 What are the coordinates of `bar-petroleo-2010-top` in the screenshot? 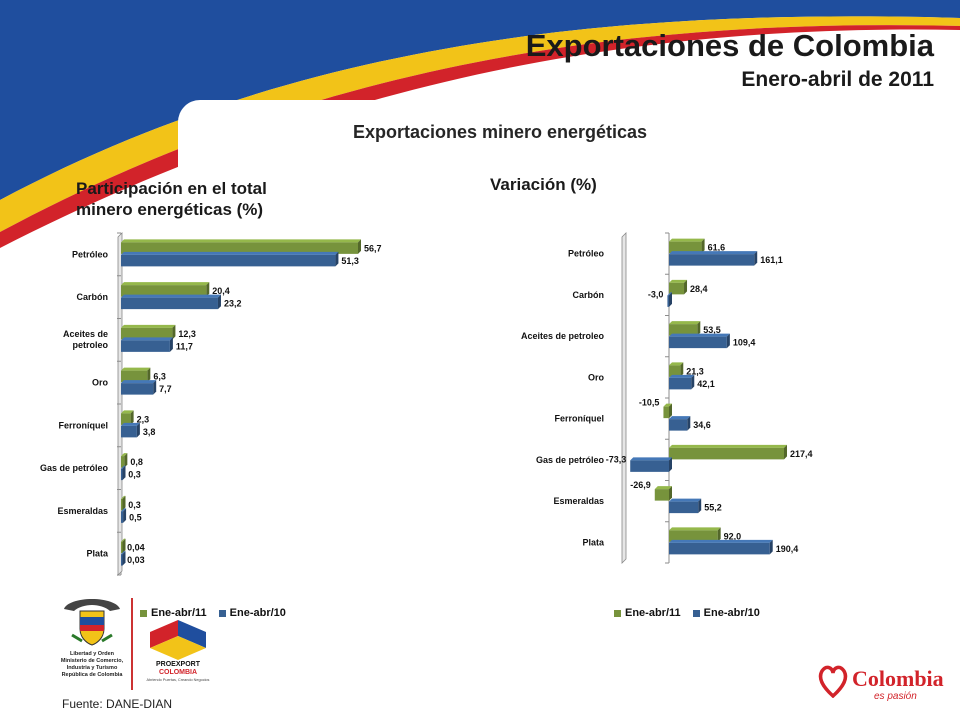 It's located at (230, 253).